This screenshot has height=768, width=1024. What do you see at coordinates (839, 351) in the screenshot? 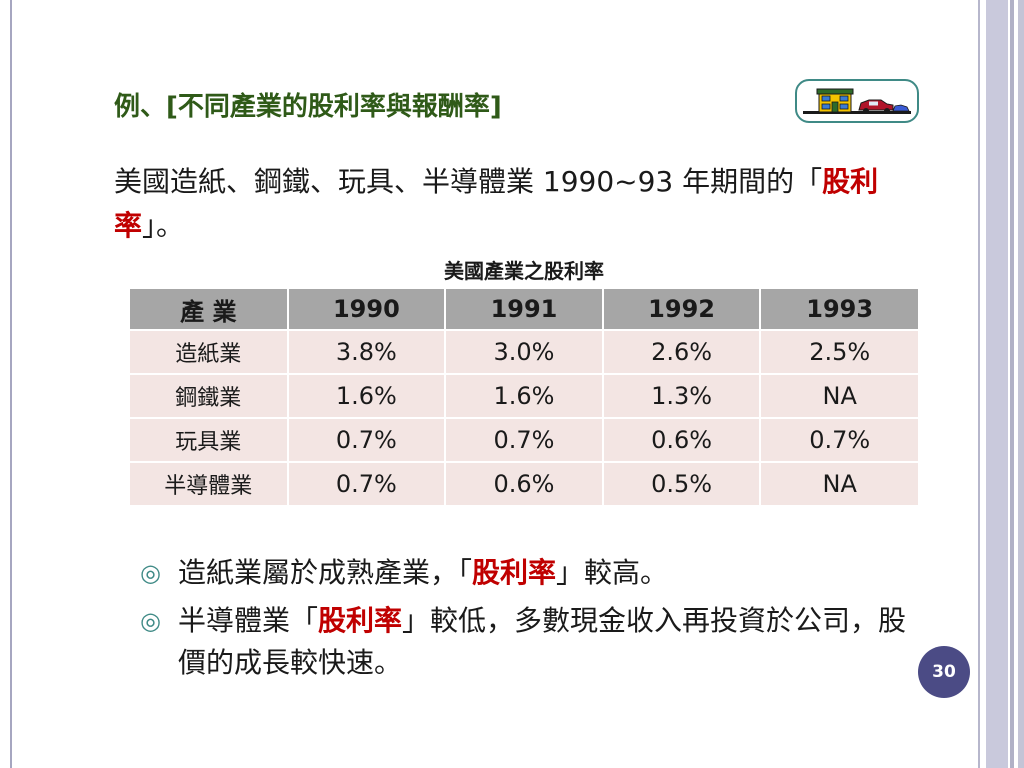
I see `table-cell: 2.5%` at bounding box center [839, 351].